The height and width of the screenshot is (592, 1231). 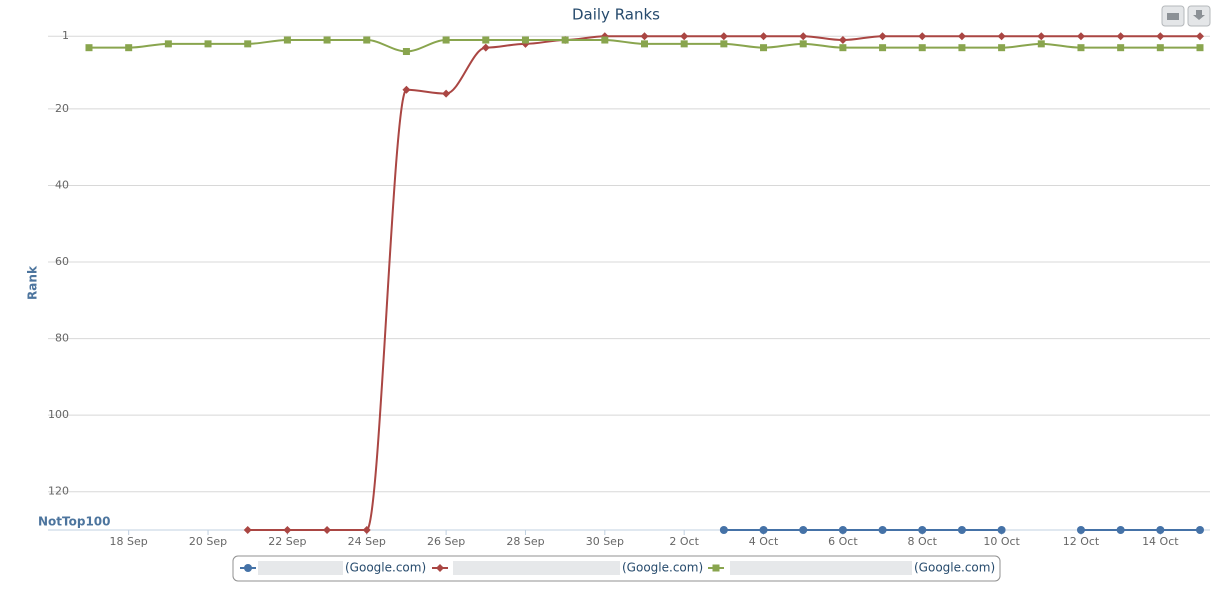 What do you see at coordinates (1160, 541) in the screenshot?
I see `x-tick-label: 14 Oct` at bounding box center [1160, 541].